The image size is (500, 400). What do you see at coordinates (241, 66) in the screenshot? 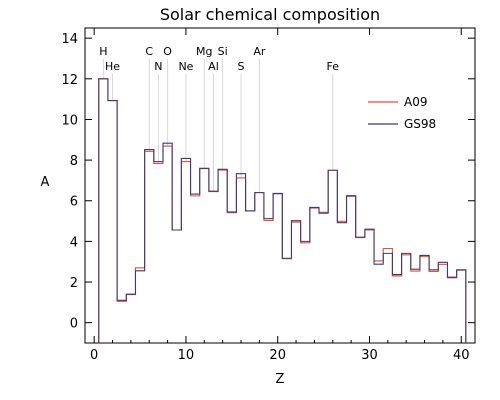
I see `element-label: S` at bounding box center [241, 66].